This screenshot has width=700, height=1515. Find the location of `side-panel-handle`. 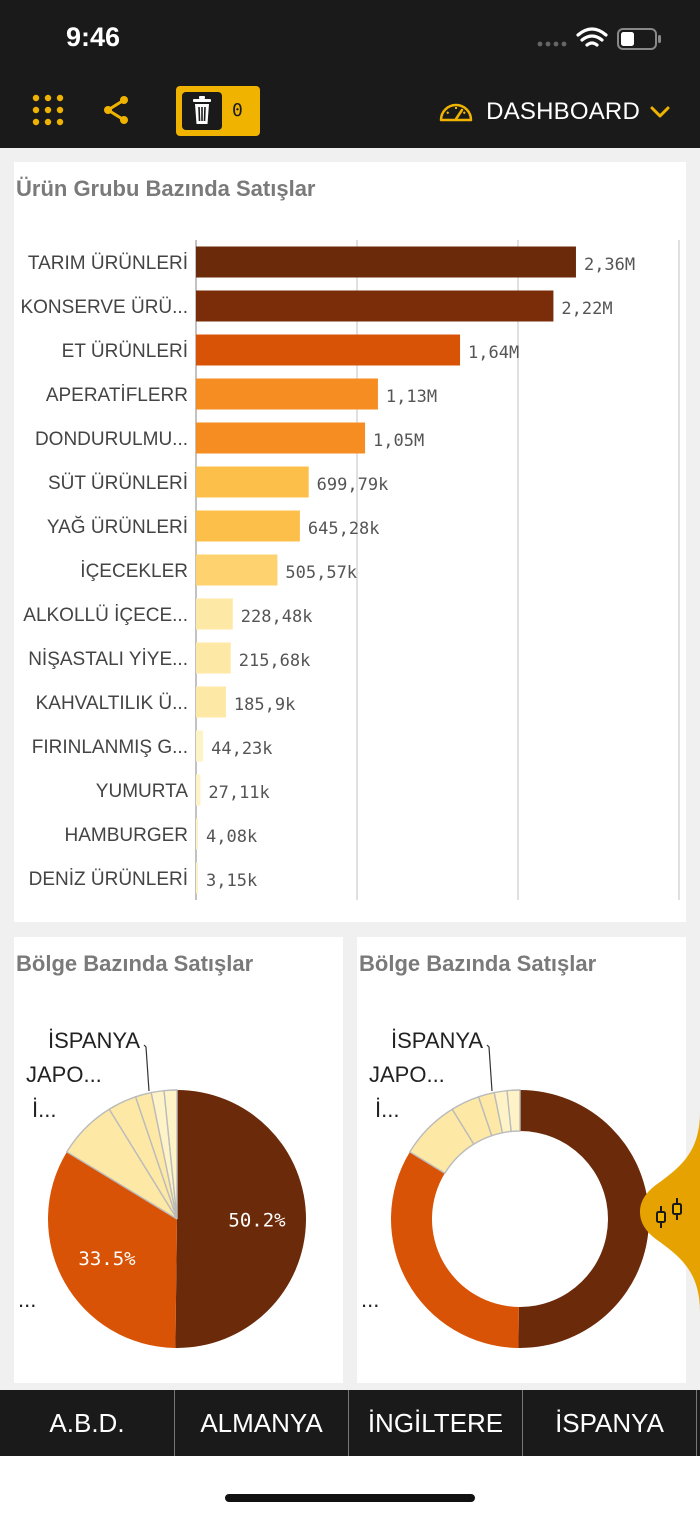

side-panel-handle is located at coordinates (670, 1212).